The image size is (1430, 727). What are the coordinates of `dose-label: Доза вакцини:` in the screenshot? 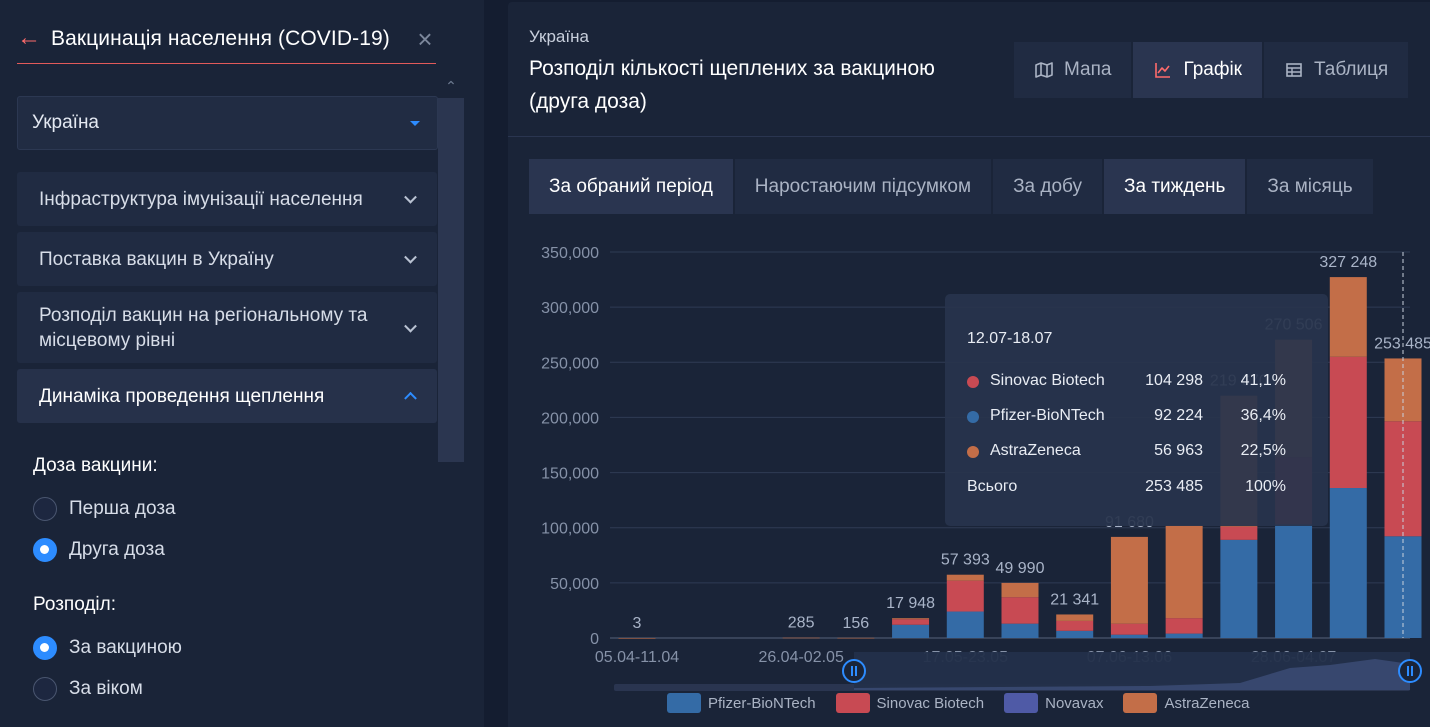 It's located at (95, 465).